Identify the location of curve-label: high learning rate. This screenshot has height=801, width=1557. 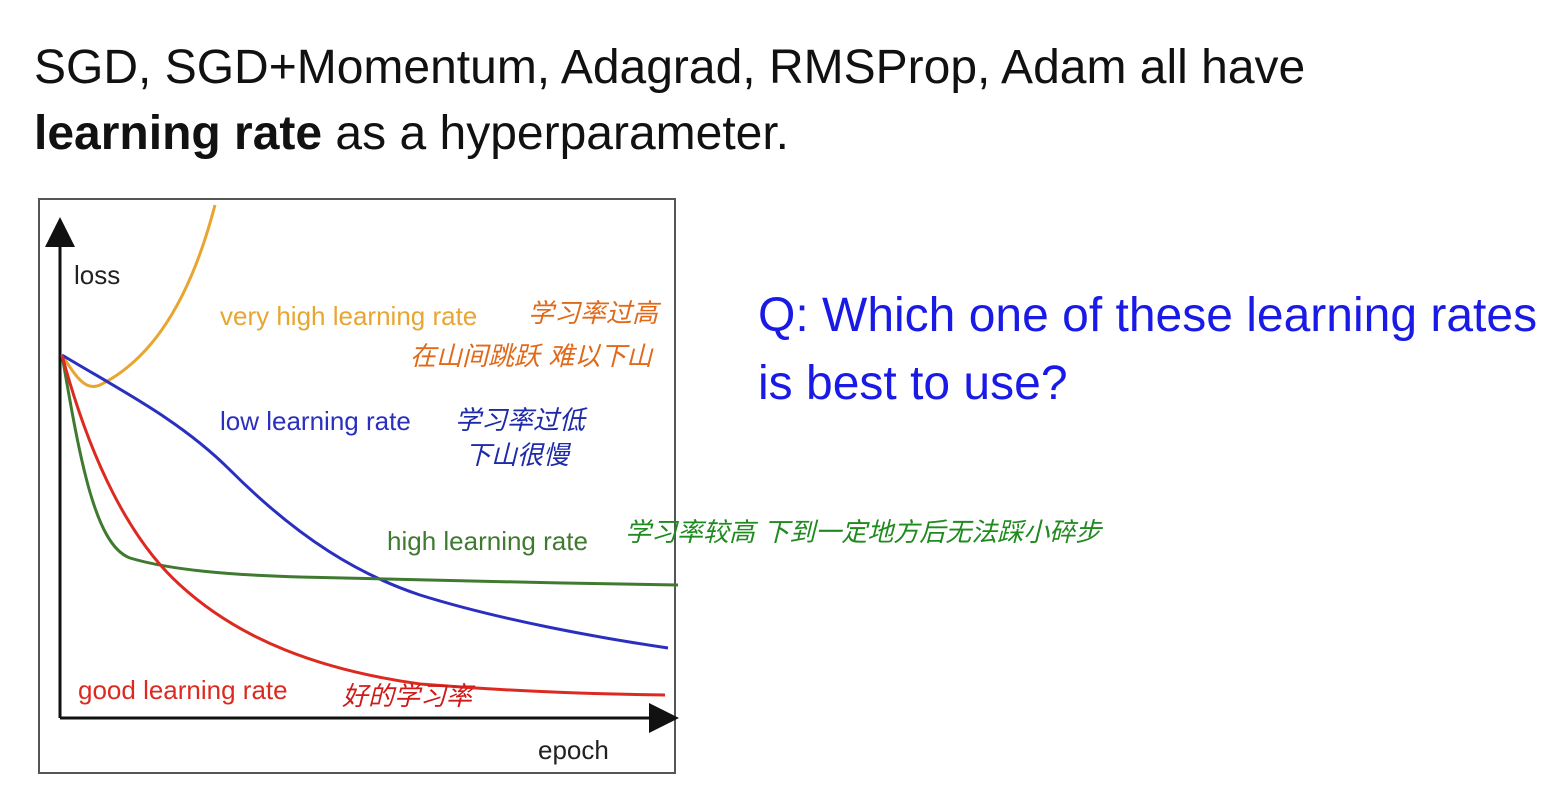
(487, 541).